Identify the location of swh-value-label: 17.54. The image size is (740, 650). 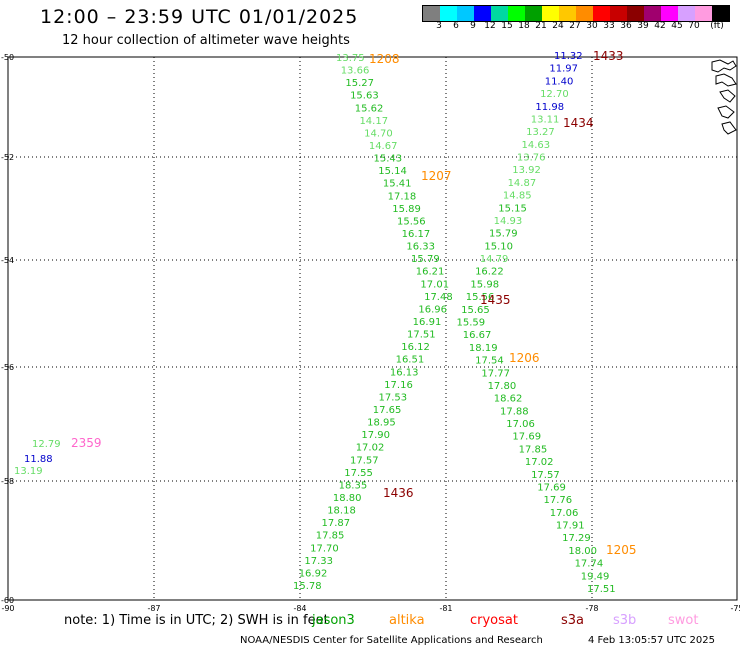
(489, 361).